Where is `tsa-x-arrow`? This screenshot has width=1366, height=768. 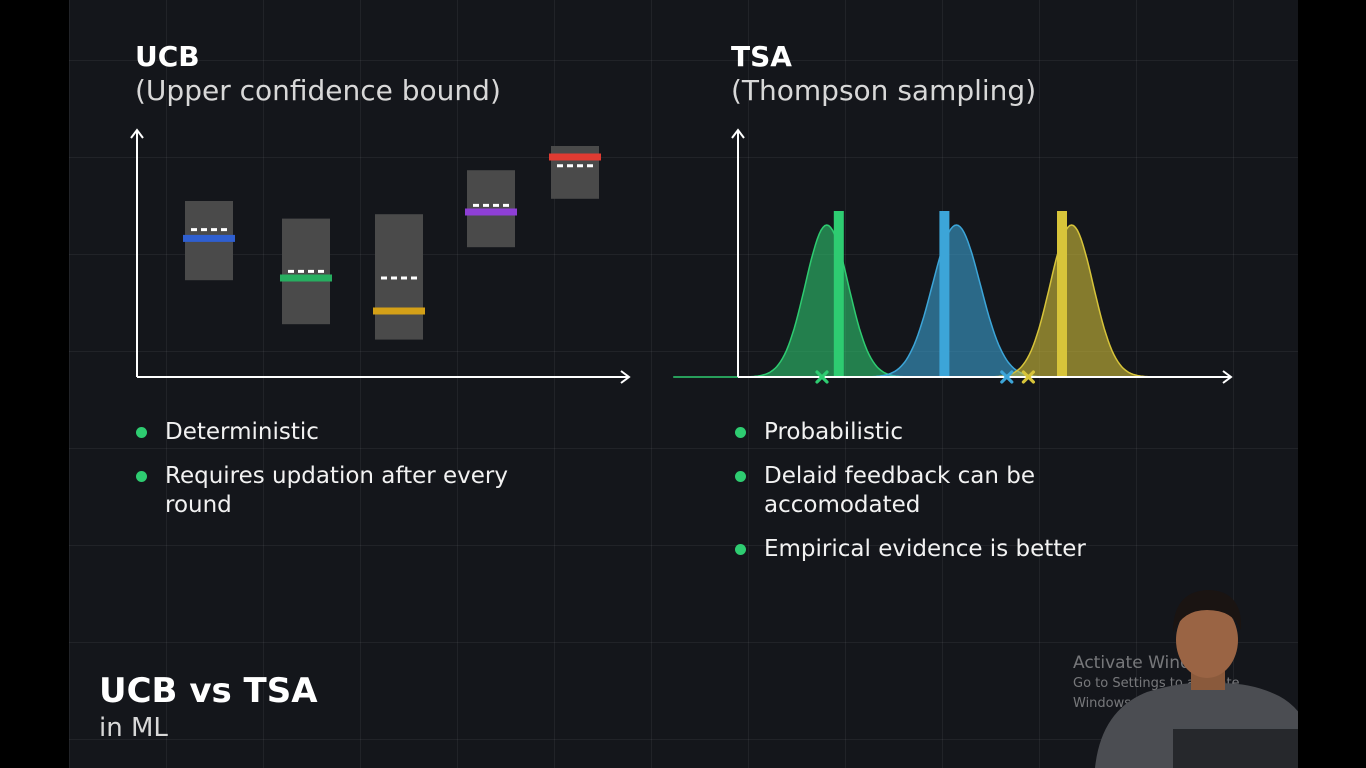 tsa-x-arrow is located at coordinates (1227, 377).